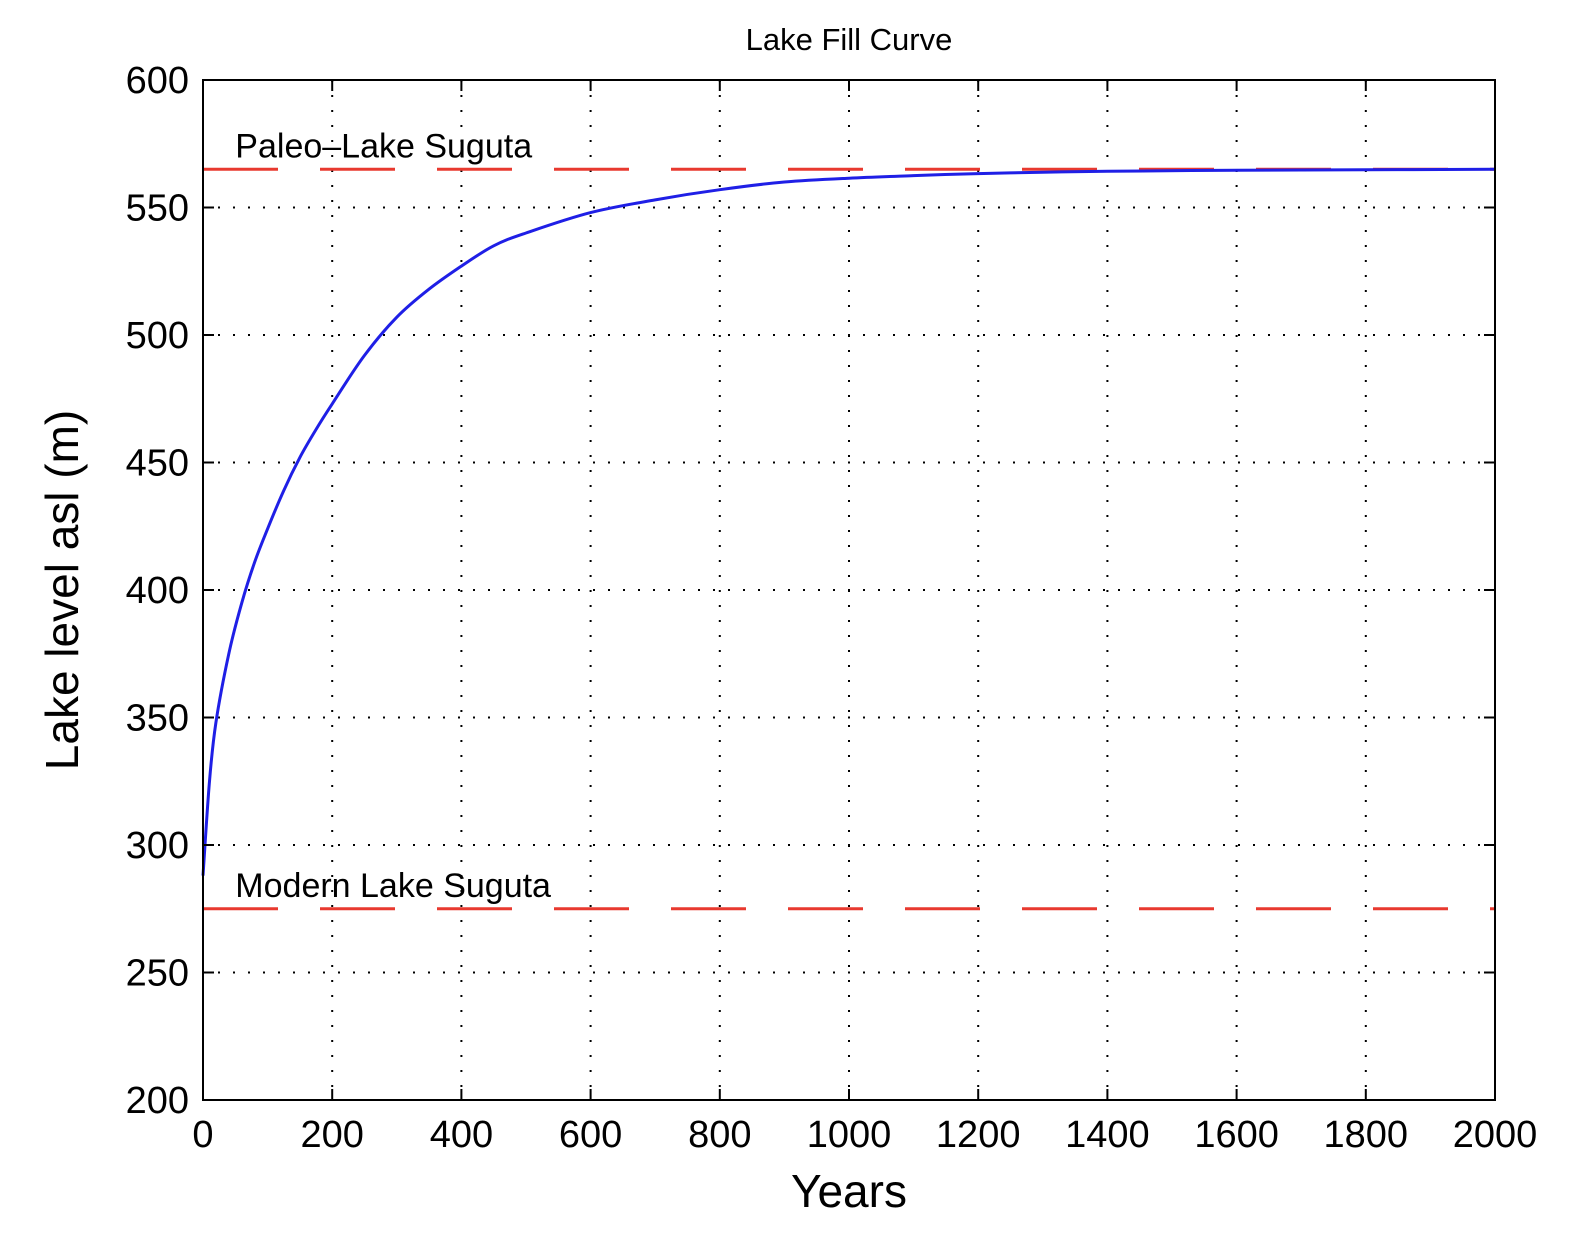 The height and width of the screenshot is (1250, 1572). I want to click on chart-title: Lake Fill Curve, so click(849, 39).